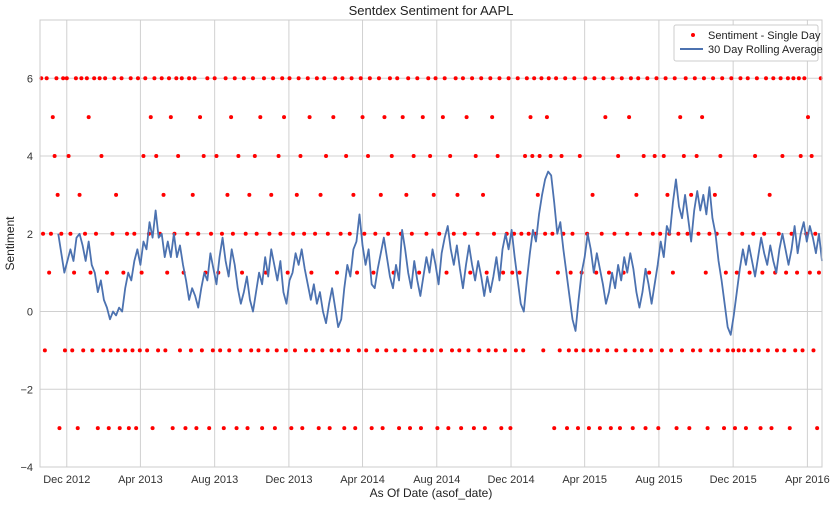  I want to click on x-tick-label: Aug 2014, so click(436, 480).